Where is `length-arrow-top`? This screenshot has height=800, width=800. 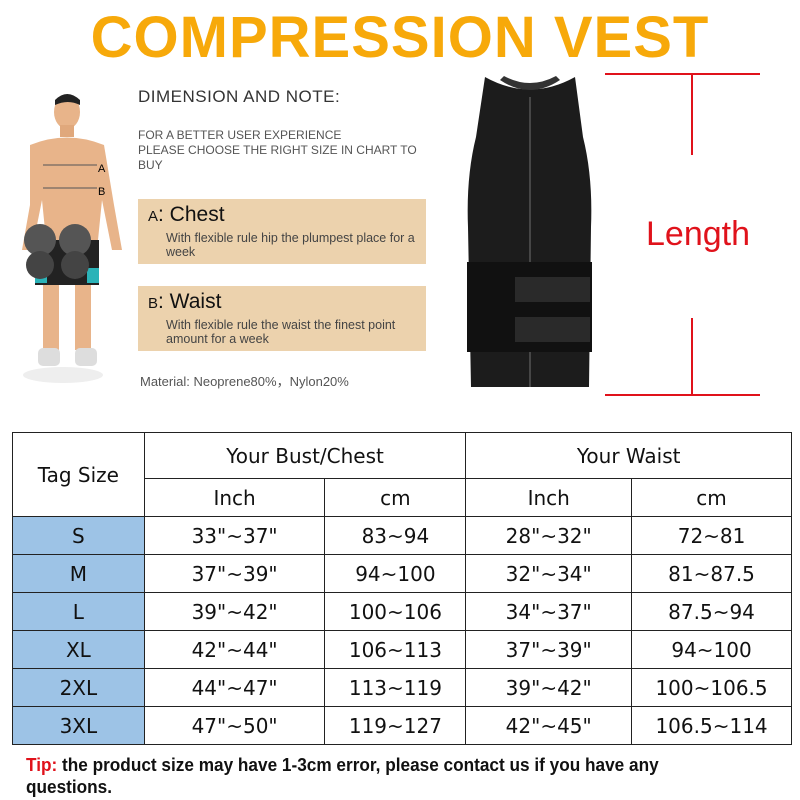
length-arrow-top is located at coordinates (692, 114).